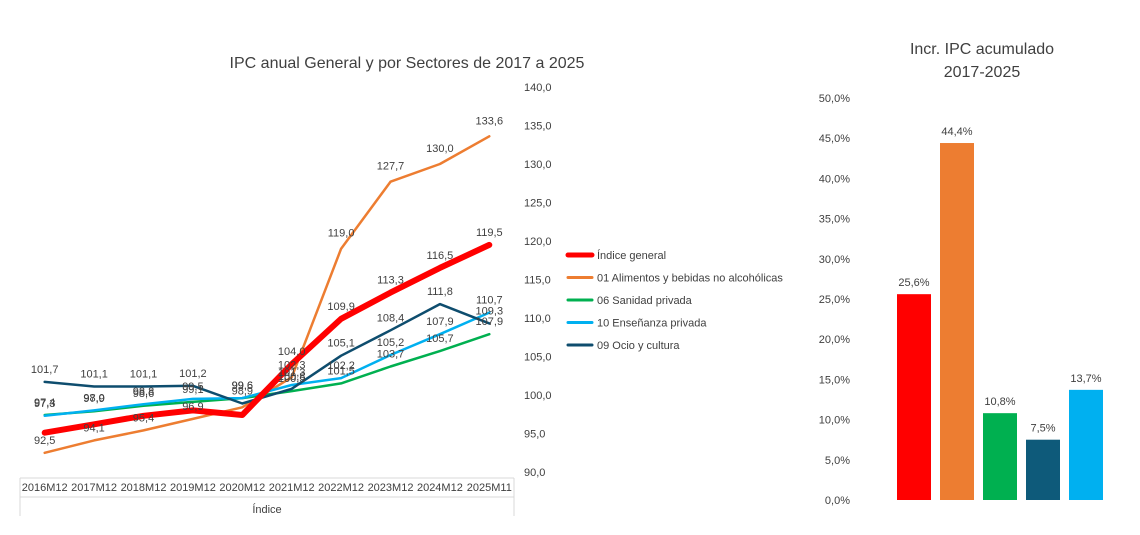 The image size is (1140, 535). What do you see at coordinates (192, 407) in the screenshot?
I see `data-label: 96,9` at bounding box center [192, 407].